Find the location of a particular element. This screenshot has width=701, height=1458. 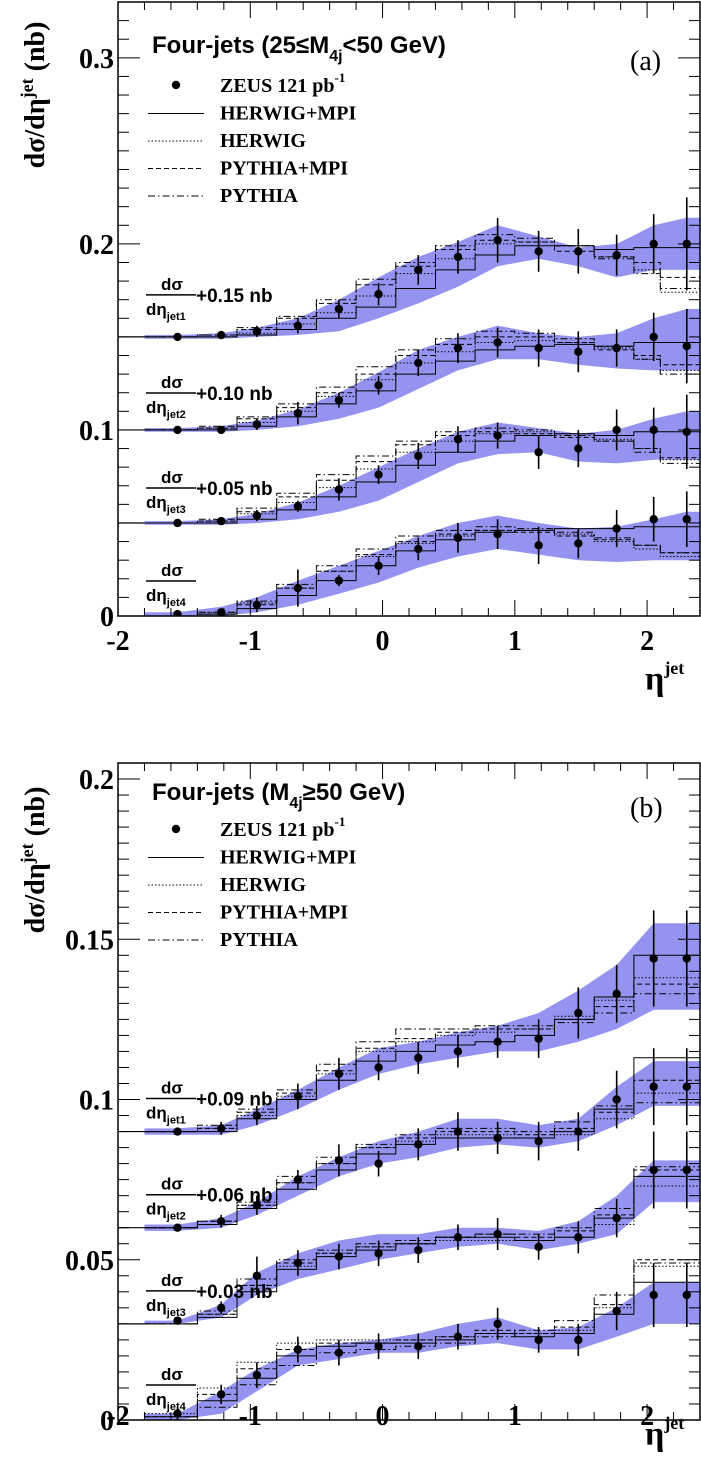

legend-label-superscript: -1 is located at coordinates (340, 821).